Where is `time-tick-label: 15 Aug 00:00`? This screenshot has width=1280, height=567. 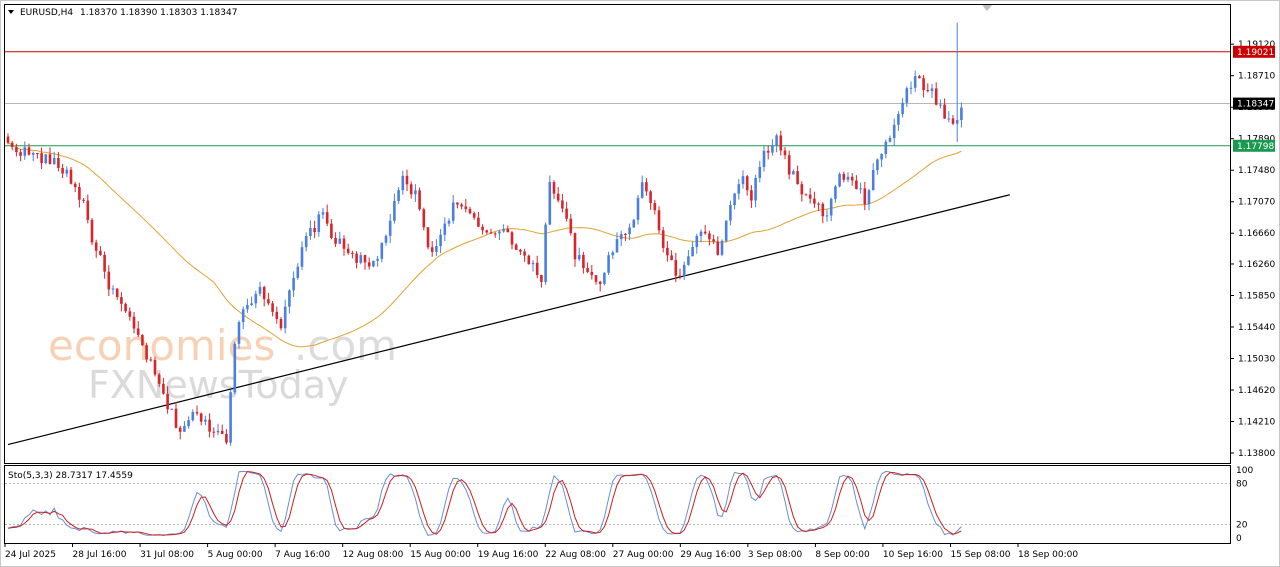 time-tick-label: 15 Aug 00:00 is located at coordinates (440, 555).